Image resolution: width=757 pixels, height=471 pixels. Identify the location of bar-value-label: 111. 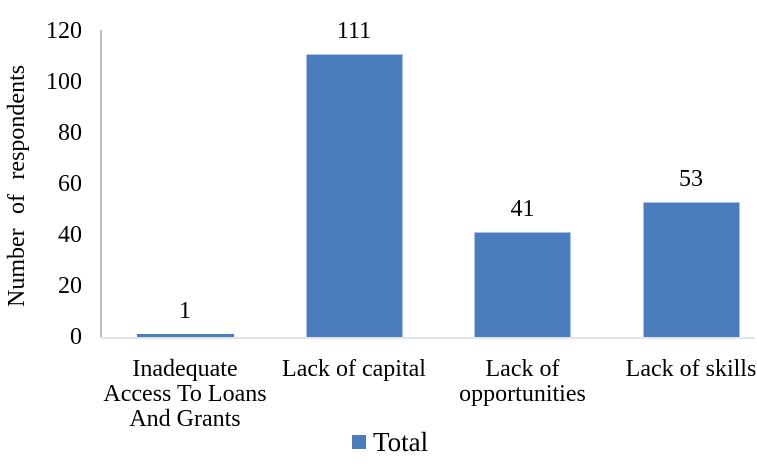
(354, 30).